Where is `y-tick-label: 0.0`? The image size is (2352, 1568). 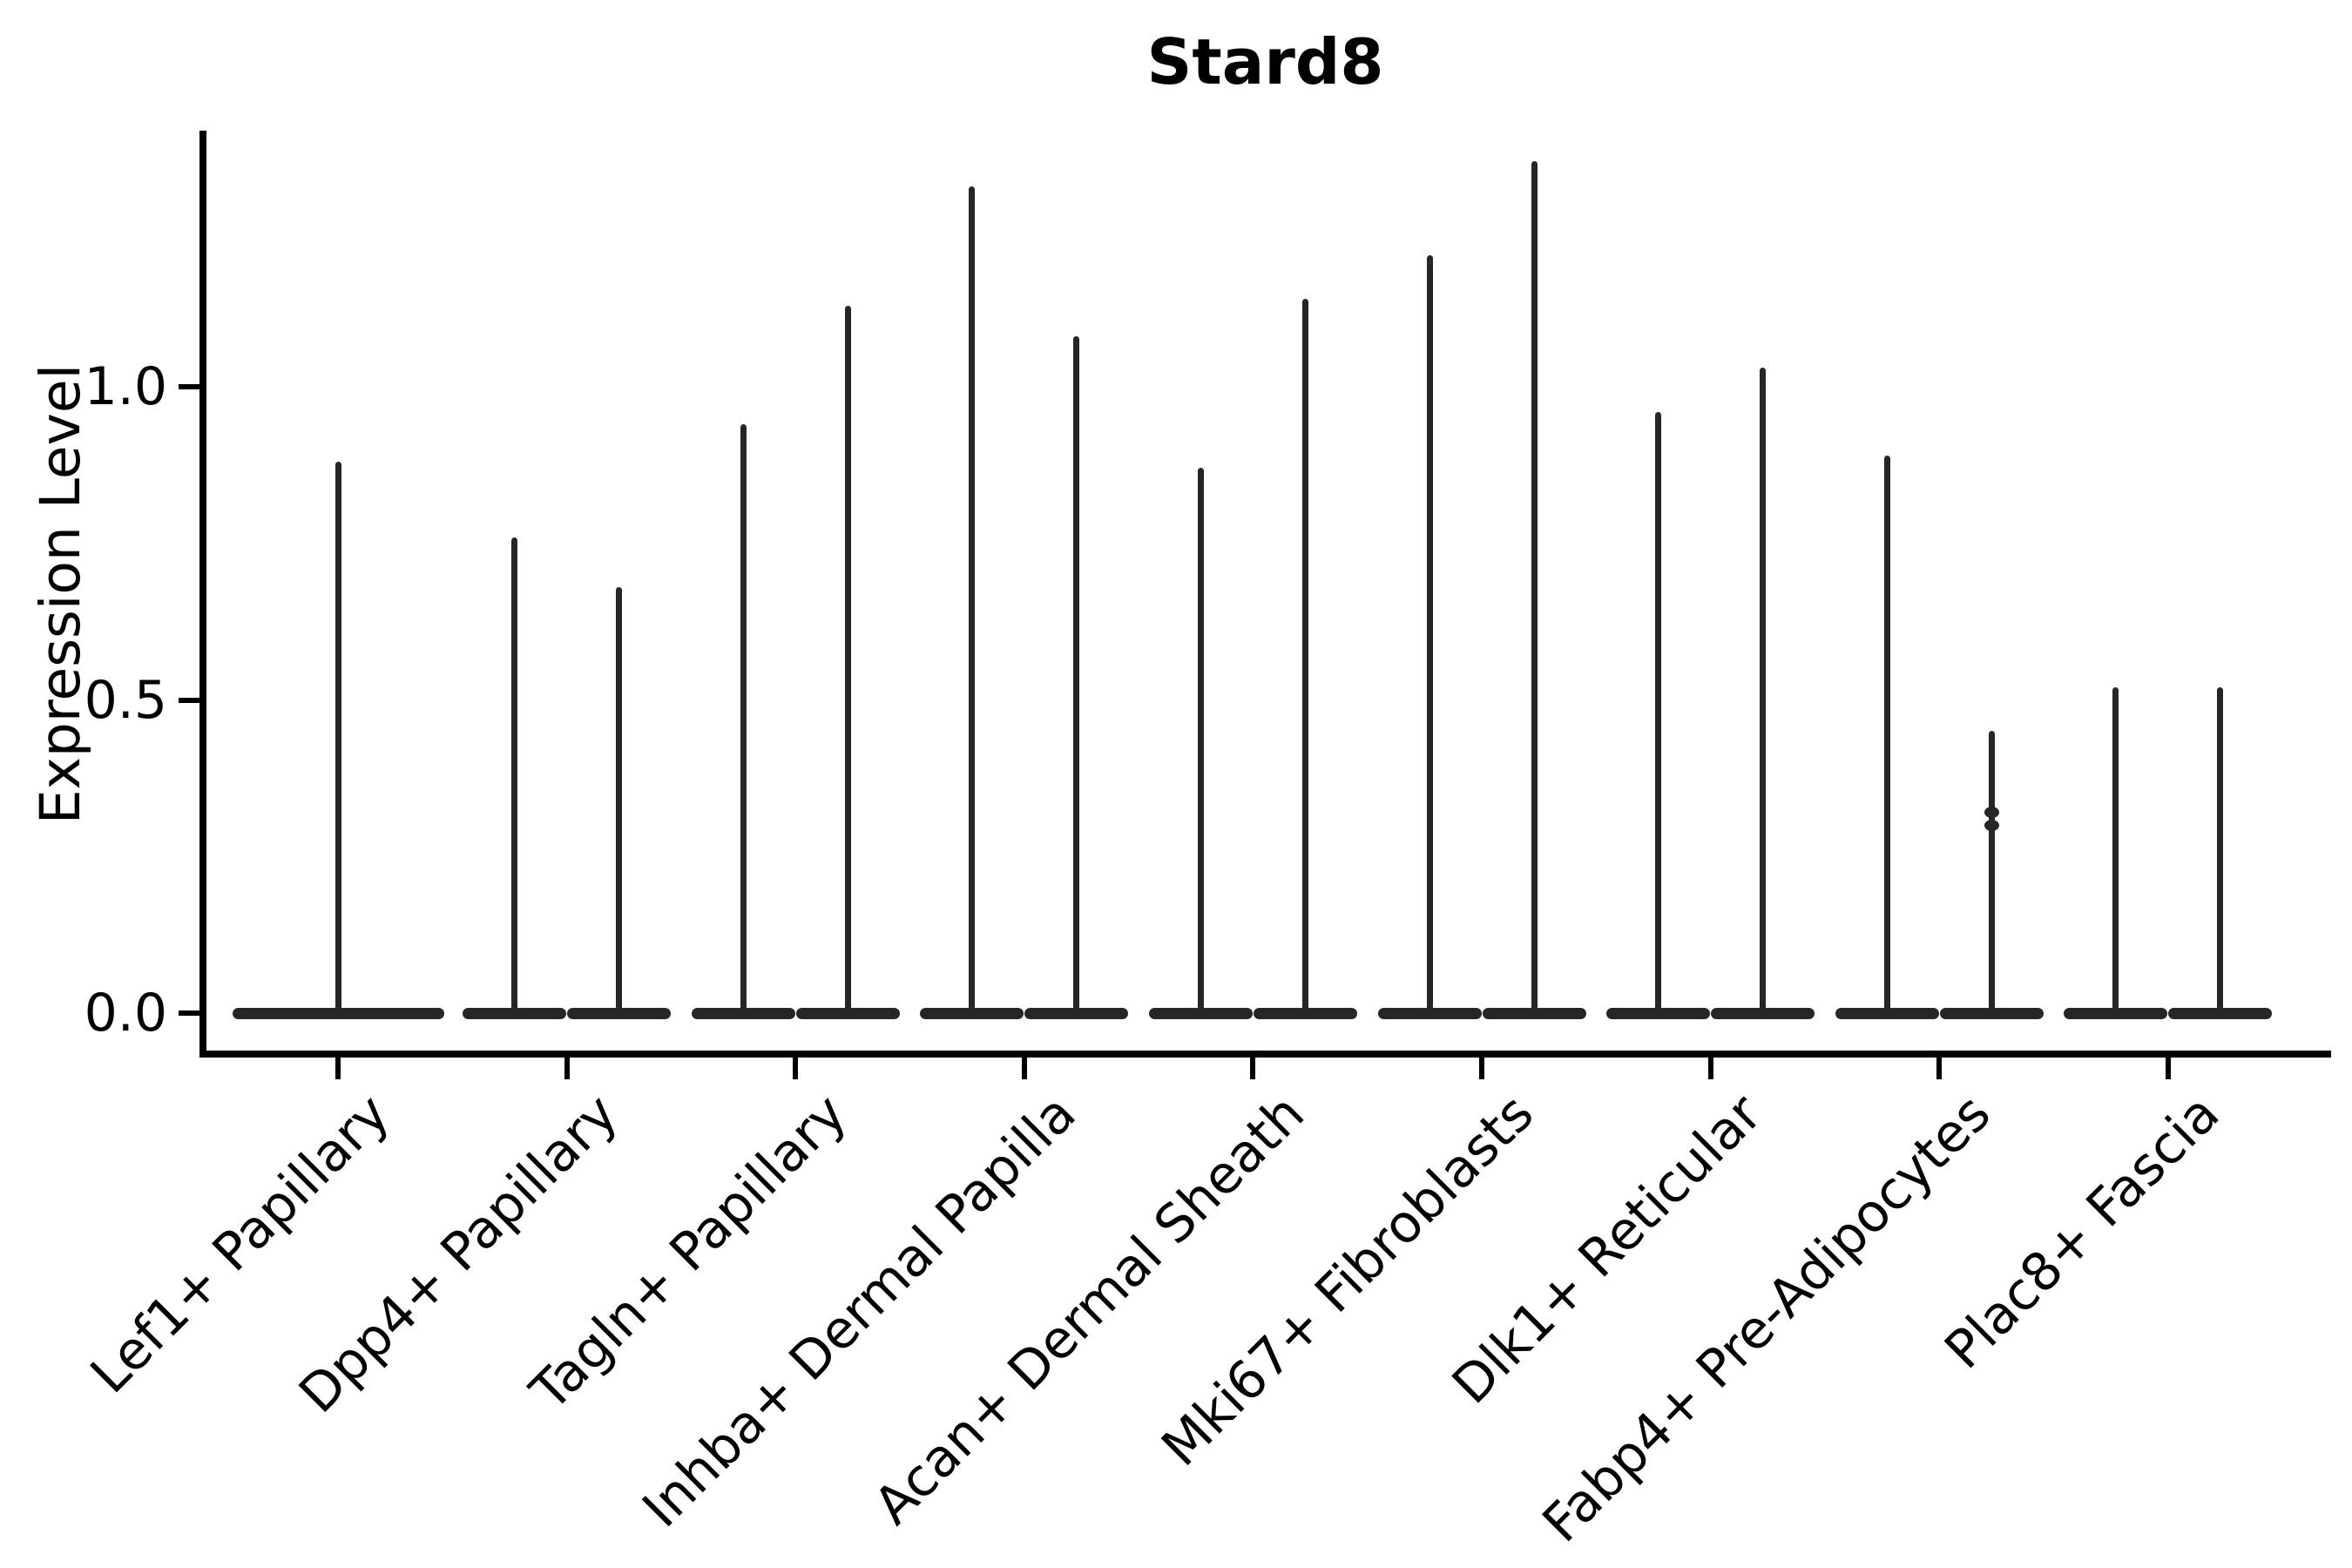 y-tick-label: 0.0 is located at coordinates (125, 1014).